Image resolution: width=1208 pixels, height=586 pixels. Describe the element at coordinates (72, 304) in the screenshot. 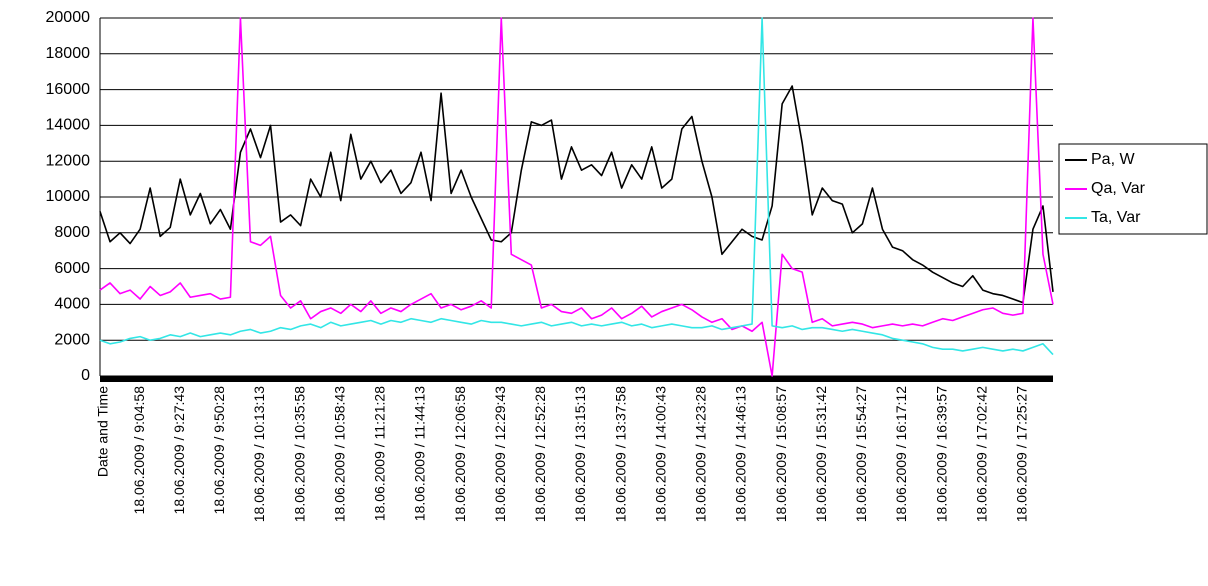

I see `y-tick-label: 4000` at that location.